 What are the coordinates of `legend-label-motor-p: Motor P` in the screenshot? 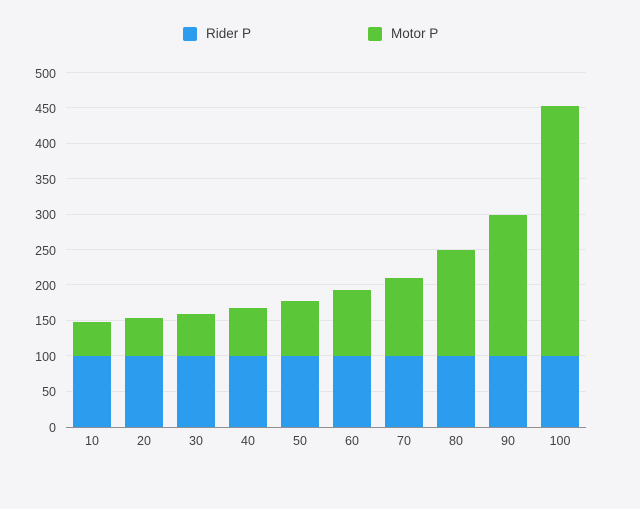 It's located at (415, 33).